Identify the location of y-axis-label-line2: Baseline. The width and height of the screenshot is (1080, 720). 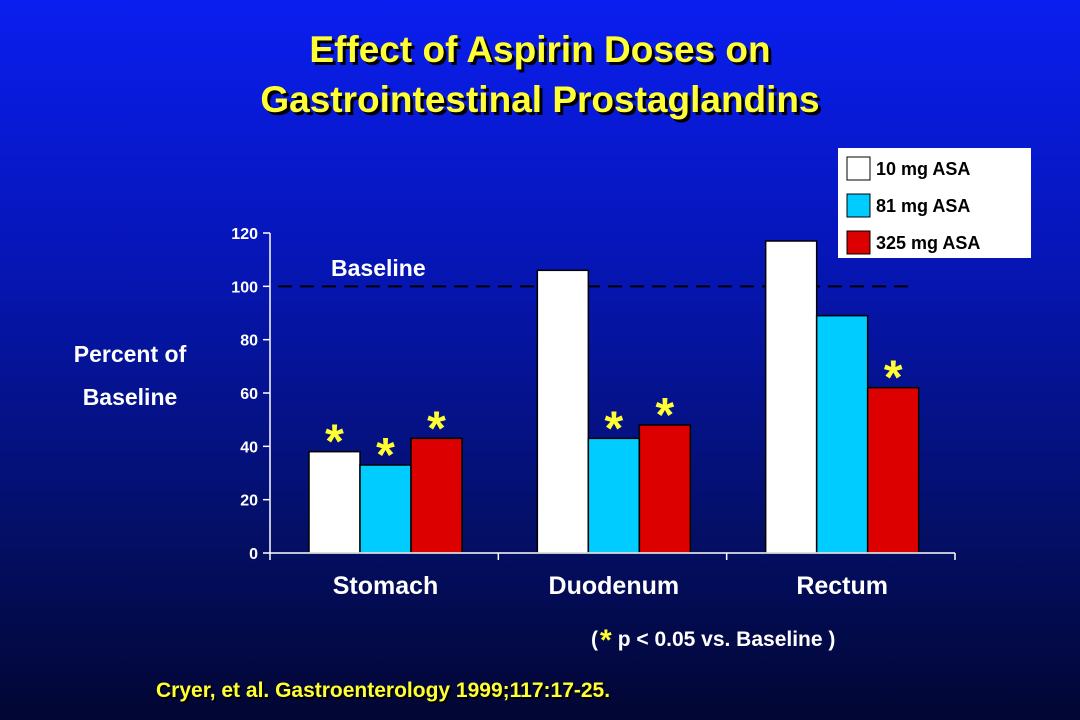
(130, 397).